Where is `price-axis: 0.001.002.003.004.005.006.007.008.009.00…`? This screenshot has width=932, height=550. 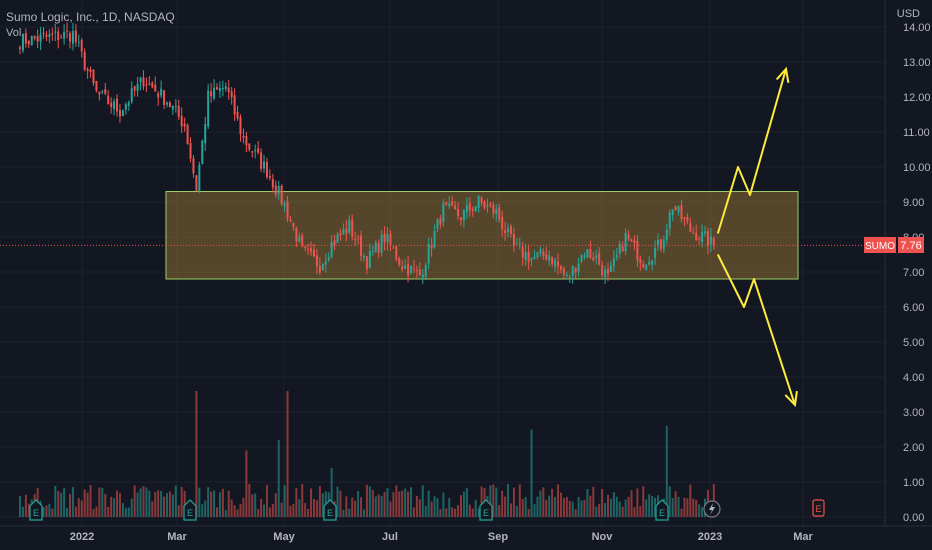 price-axis: 0.001.002.003.004.005.006.007.008.009.00… is located at coordinates (907, 263).